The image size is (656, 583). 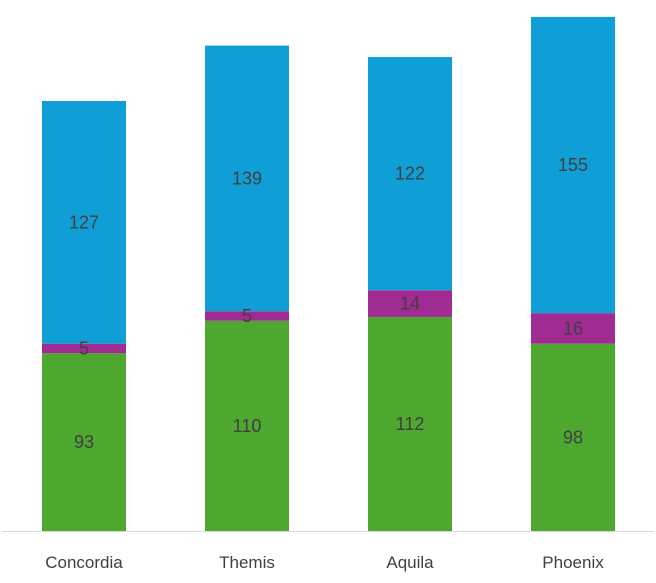 I want to click on x-tick-label-aquila: Aquila, so click(x=410, y=562).